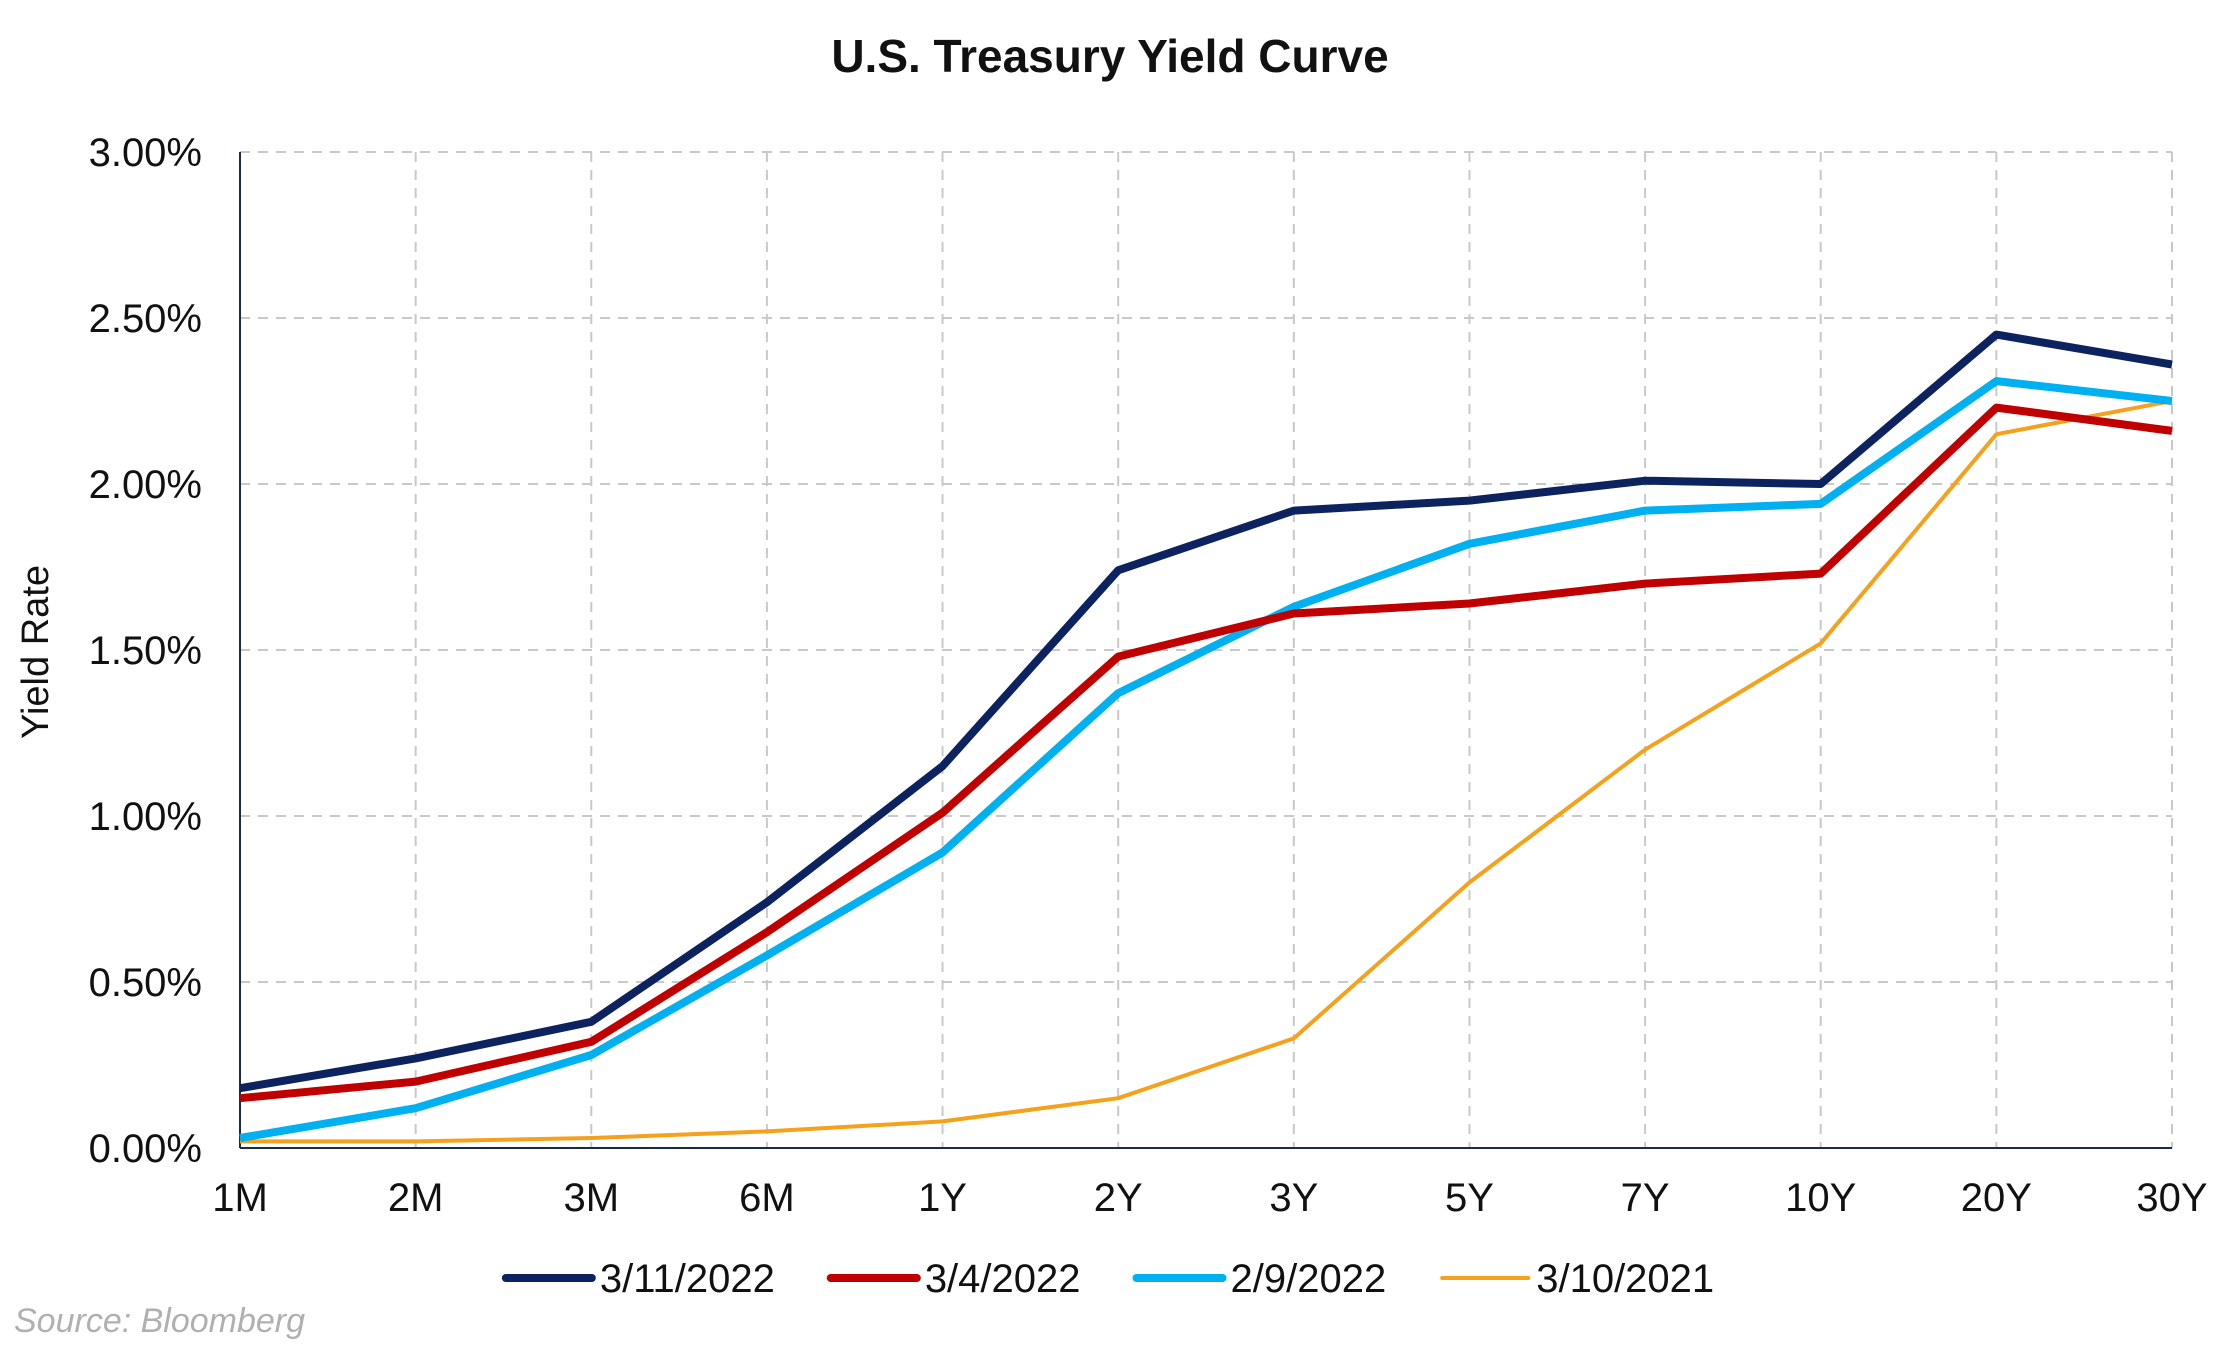  What do you see at coordinates (145, 153) in the screenshot?
I see `y-tick-label: 3.00%` at bounding box center [145, 153].